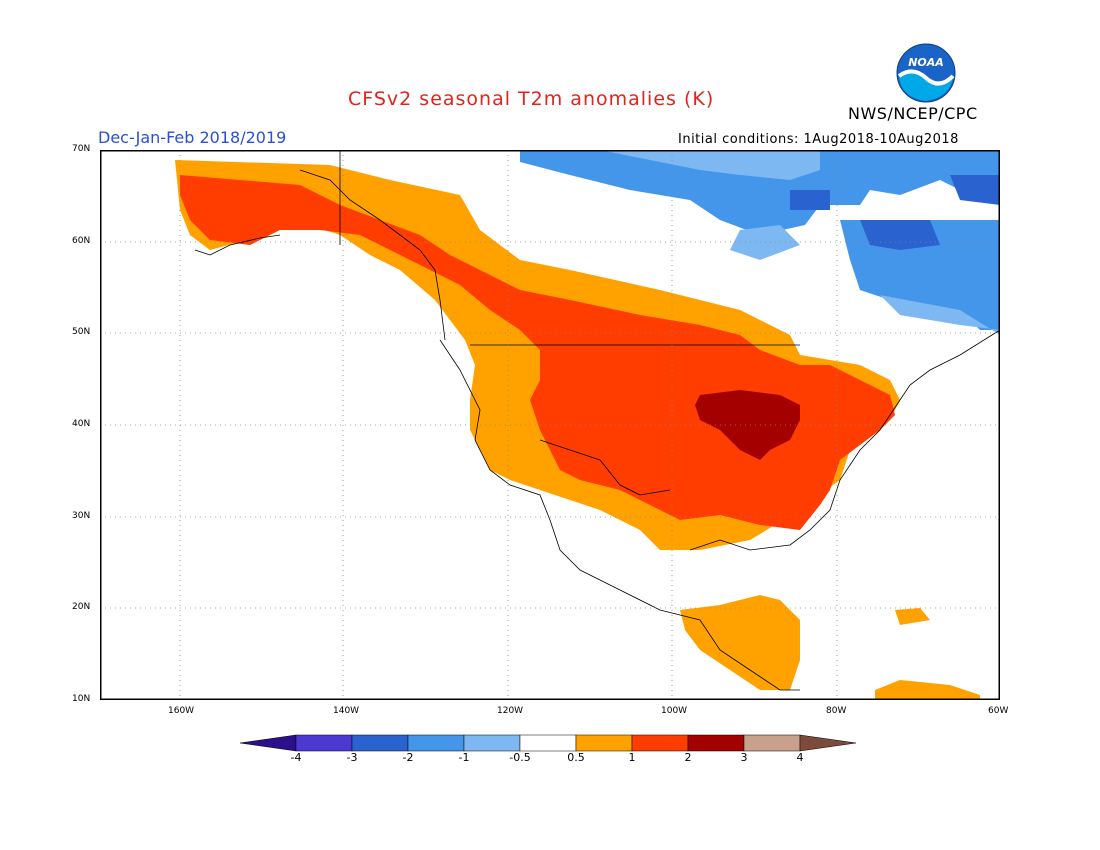 The image size is (1100, 850). I want to click on colorbar-label: 0.5, so click(576, 757).